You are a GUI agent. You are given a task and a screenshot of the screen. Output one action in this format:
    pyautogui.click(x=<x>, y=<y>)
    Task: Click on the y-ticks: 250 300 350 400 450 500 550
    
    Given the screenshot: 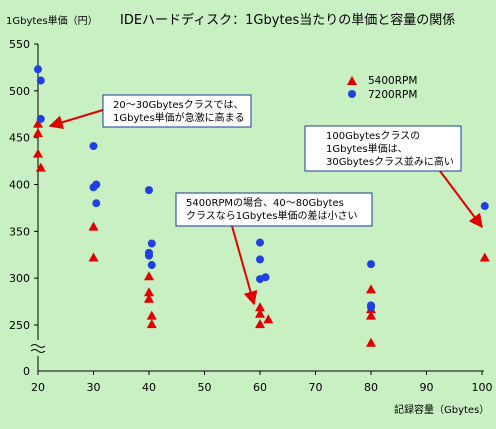 What is the action you would take?
    pyautogui.click(x=23, y=185)
    